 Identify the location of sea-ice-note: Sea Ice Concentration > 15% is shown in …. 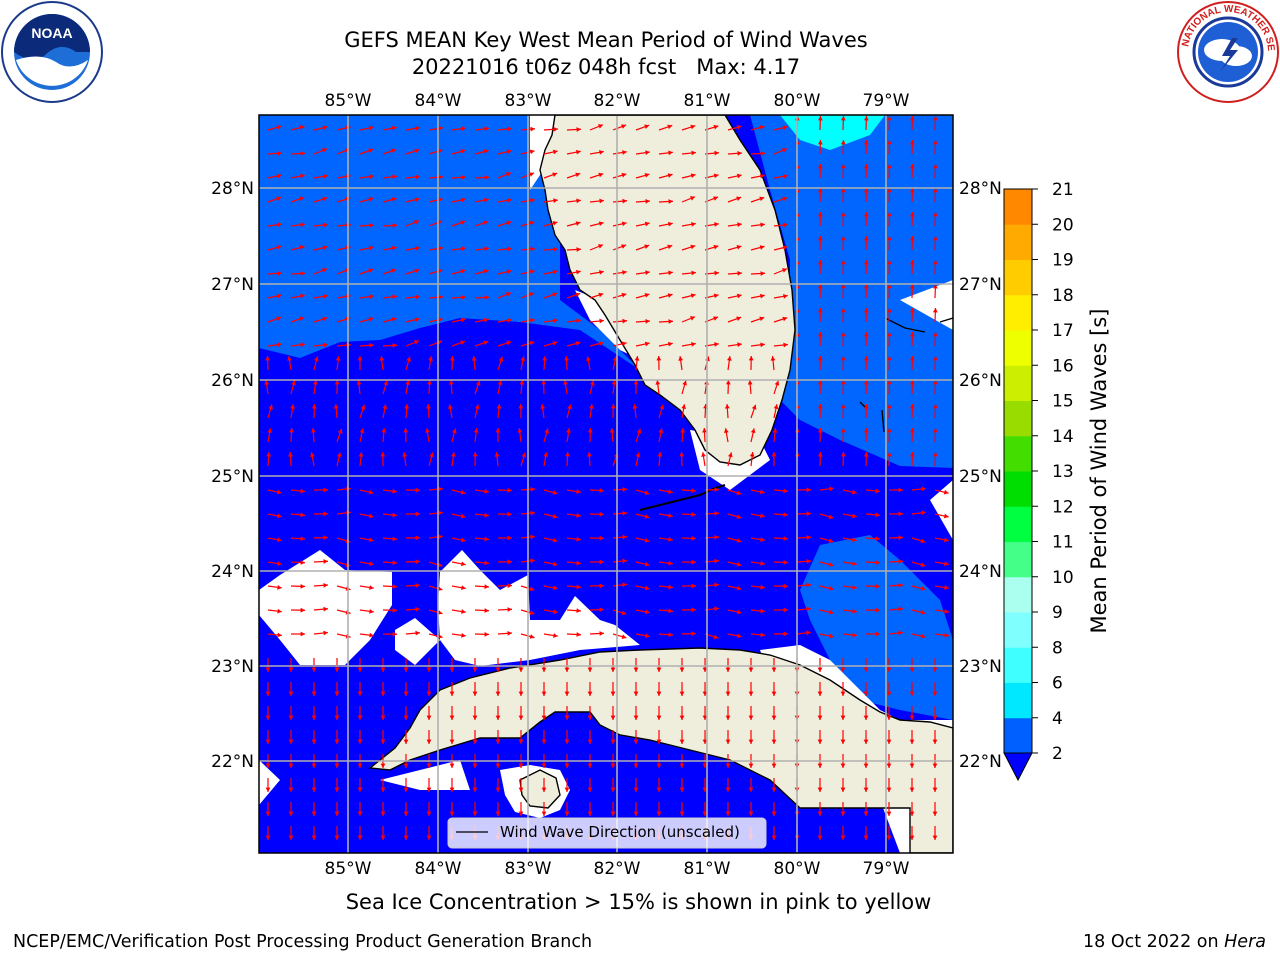
(638, 902).